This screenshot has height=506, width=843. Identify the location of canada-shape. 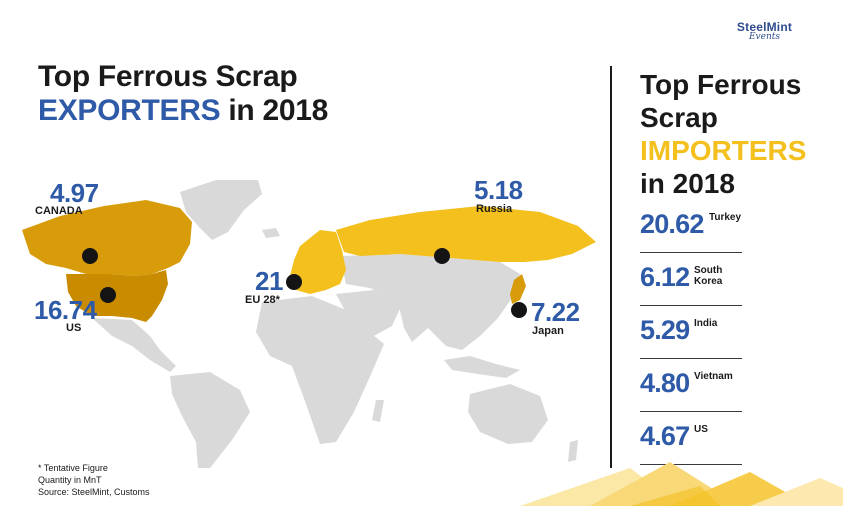
(107, 238).